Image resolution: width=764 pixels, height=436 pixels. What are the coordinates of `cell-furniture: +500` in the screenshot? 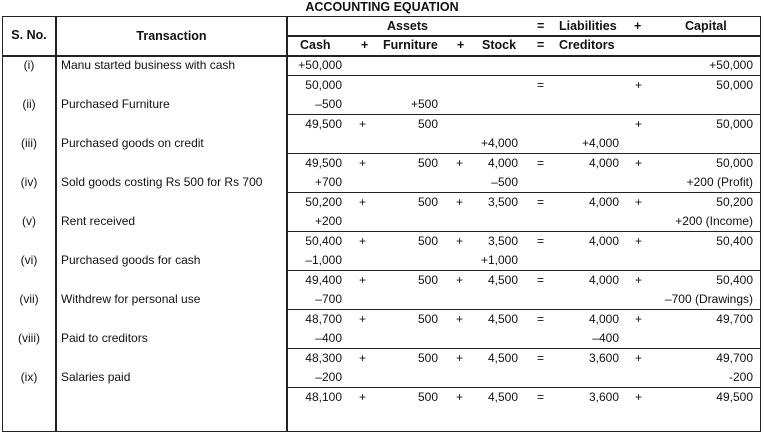 It's located at (424, 104).